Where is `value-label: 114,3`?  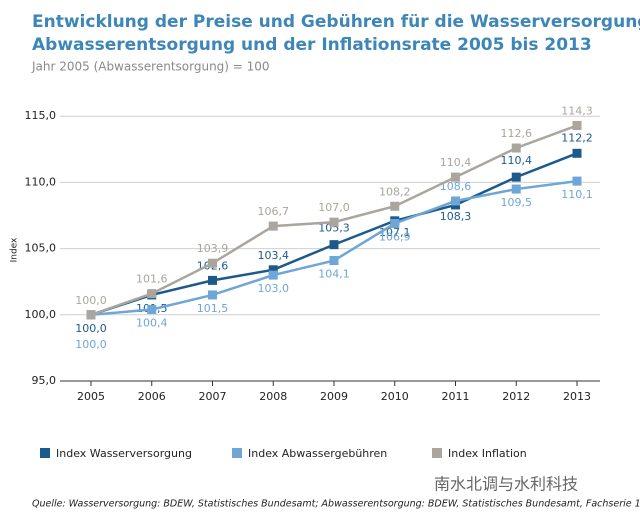
value-label: 114,3 is located at coordinates (577, 111).